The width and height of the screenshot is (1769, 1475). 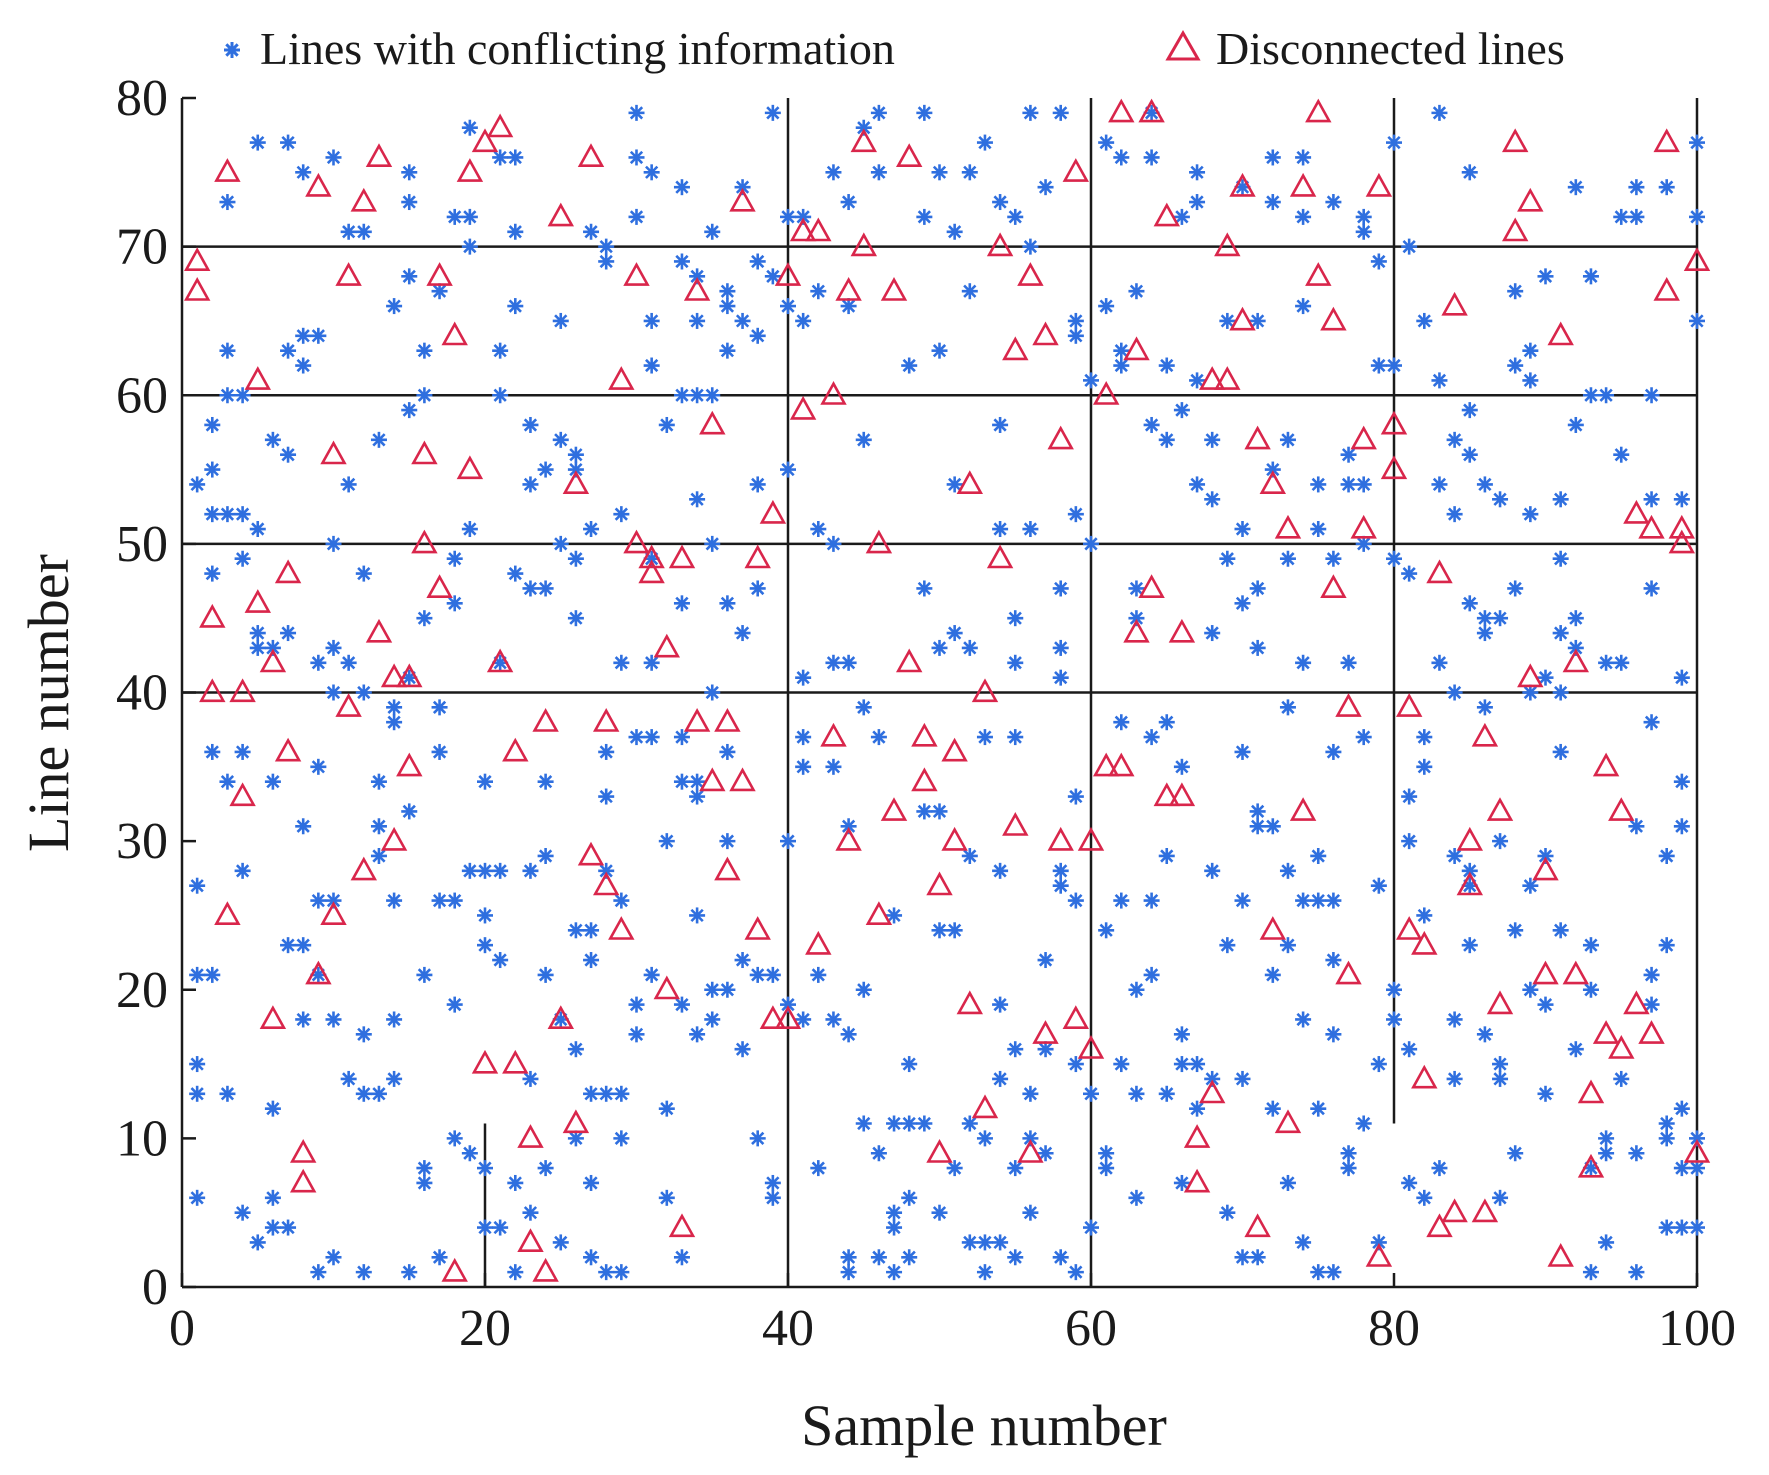 What do you see at coordinates (142, 544) in the screenshot?
I see `y-tick-label-50: 50` at bounding box center [142, 544].